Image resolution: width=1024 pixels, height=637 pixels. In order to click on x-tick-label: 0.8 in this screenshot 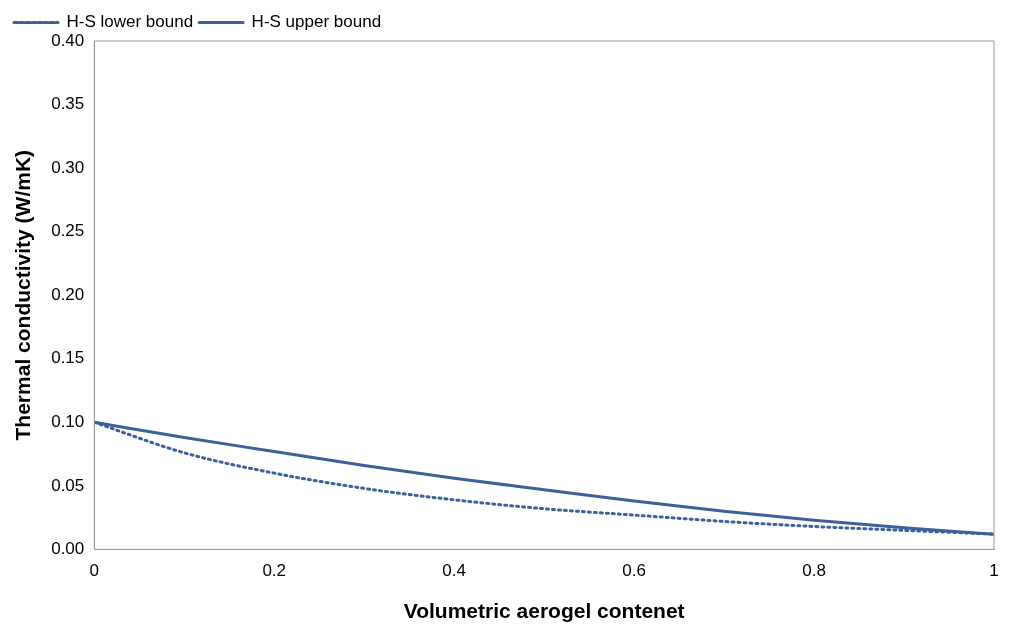, I will do `click(814, 571)`.